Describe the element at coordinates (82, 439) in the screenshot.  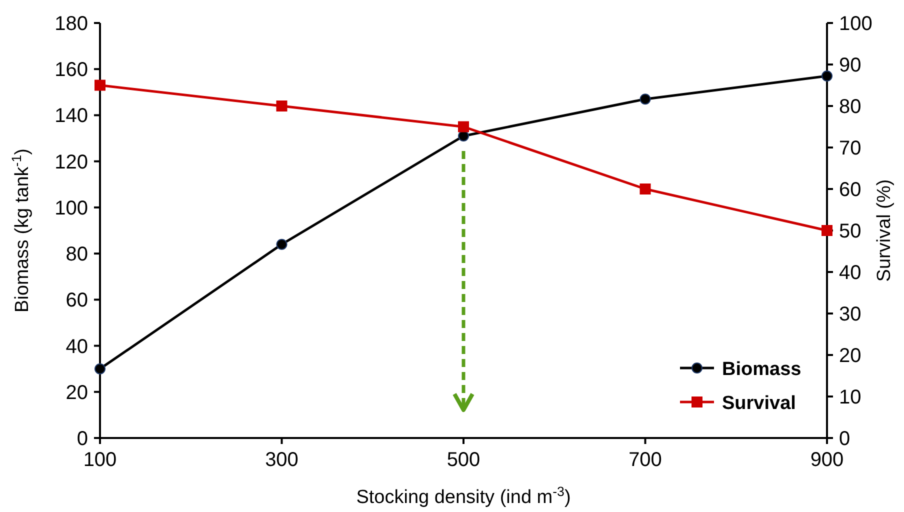
I see `y-tick-label: 0` at that location.